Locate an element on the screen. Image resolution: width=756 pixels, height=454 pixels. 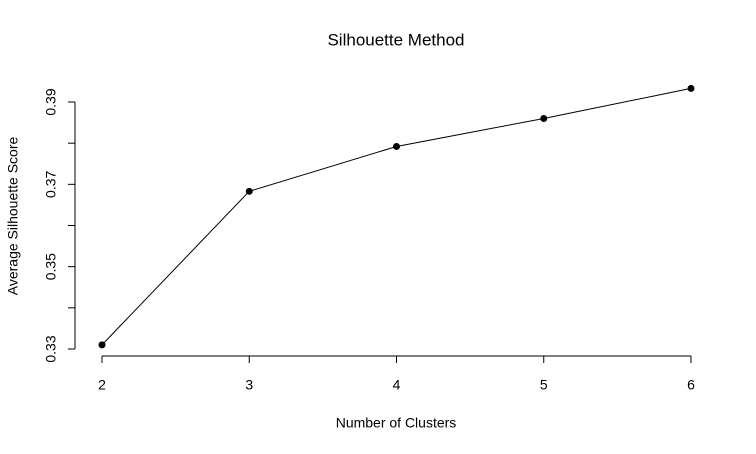
y-tick-label: 0.35 is located at coordinates (51, 266).